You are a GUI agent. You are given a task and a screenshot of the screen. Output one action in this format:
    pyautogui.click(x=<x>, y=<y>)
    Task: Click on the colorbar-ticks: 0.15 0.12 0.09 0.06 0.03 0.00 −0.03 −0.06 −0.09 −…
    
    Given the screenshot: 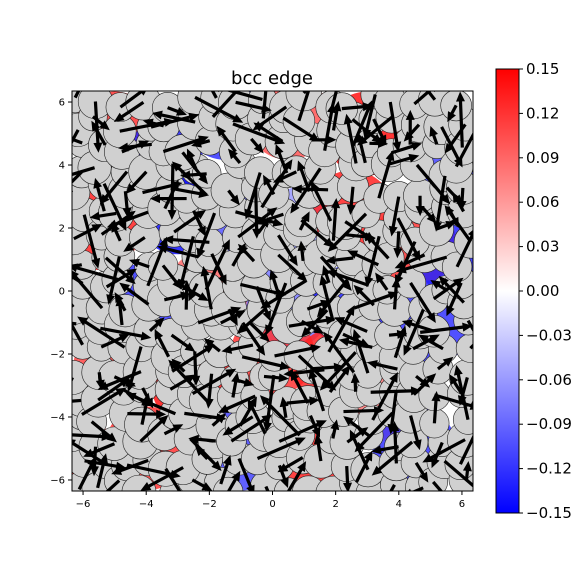 What is the action you would take?
    pyautogui.click(x=545, y=291)
    